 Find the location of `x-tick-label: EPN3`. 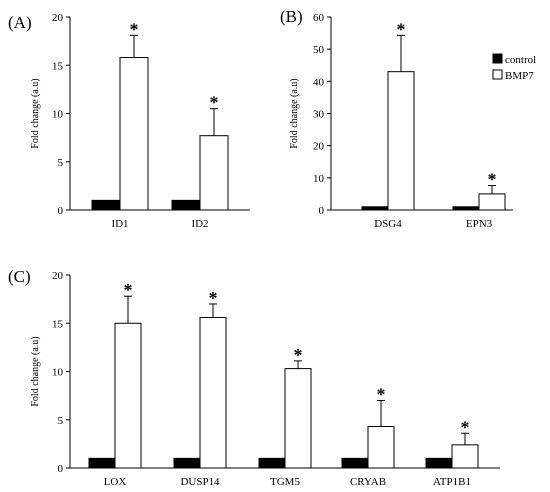

x-tick-label: EPN3 is located at coordinates (479, 224).